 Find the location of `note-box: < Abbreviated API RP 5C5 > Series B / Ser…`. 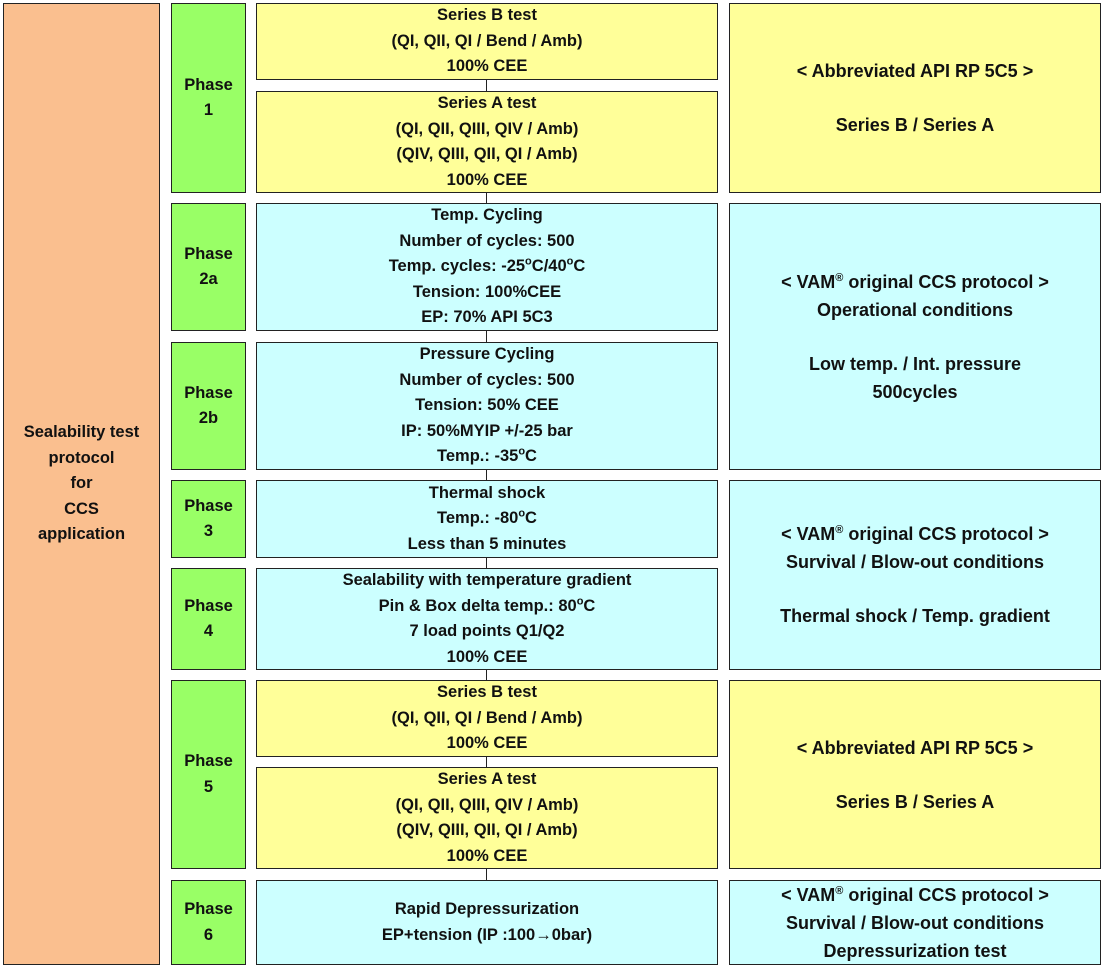

note-box: < Abbreviated API RP 5C5 > Series B / Ser… is located at coordinates (915, 98).